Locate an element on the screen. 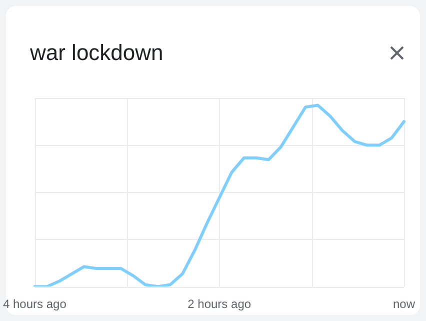  x-tick-label: 4 hours ago is located at coordinates (34, 304).